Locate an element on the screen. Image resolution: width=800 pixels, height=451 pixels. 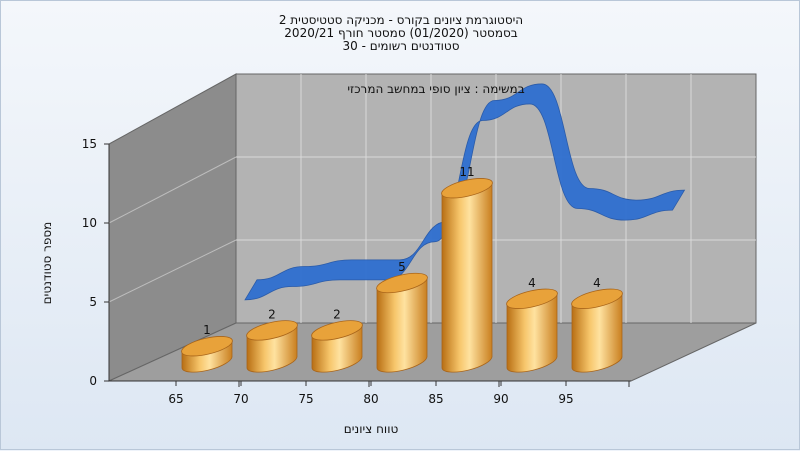
y-tick-label: 0 is located at coordinates (93, 381).